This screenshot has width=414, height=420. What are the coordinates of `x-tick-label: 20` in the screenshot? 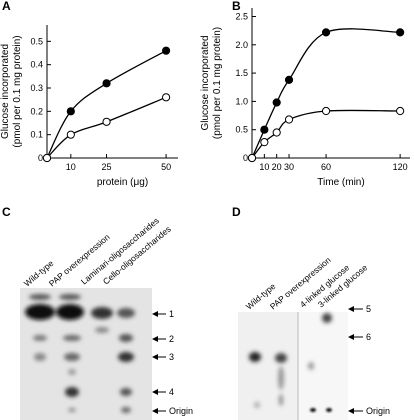 It's located at (277, 167).